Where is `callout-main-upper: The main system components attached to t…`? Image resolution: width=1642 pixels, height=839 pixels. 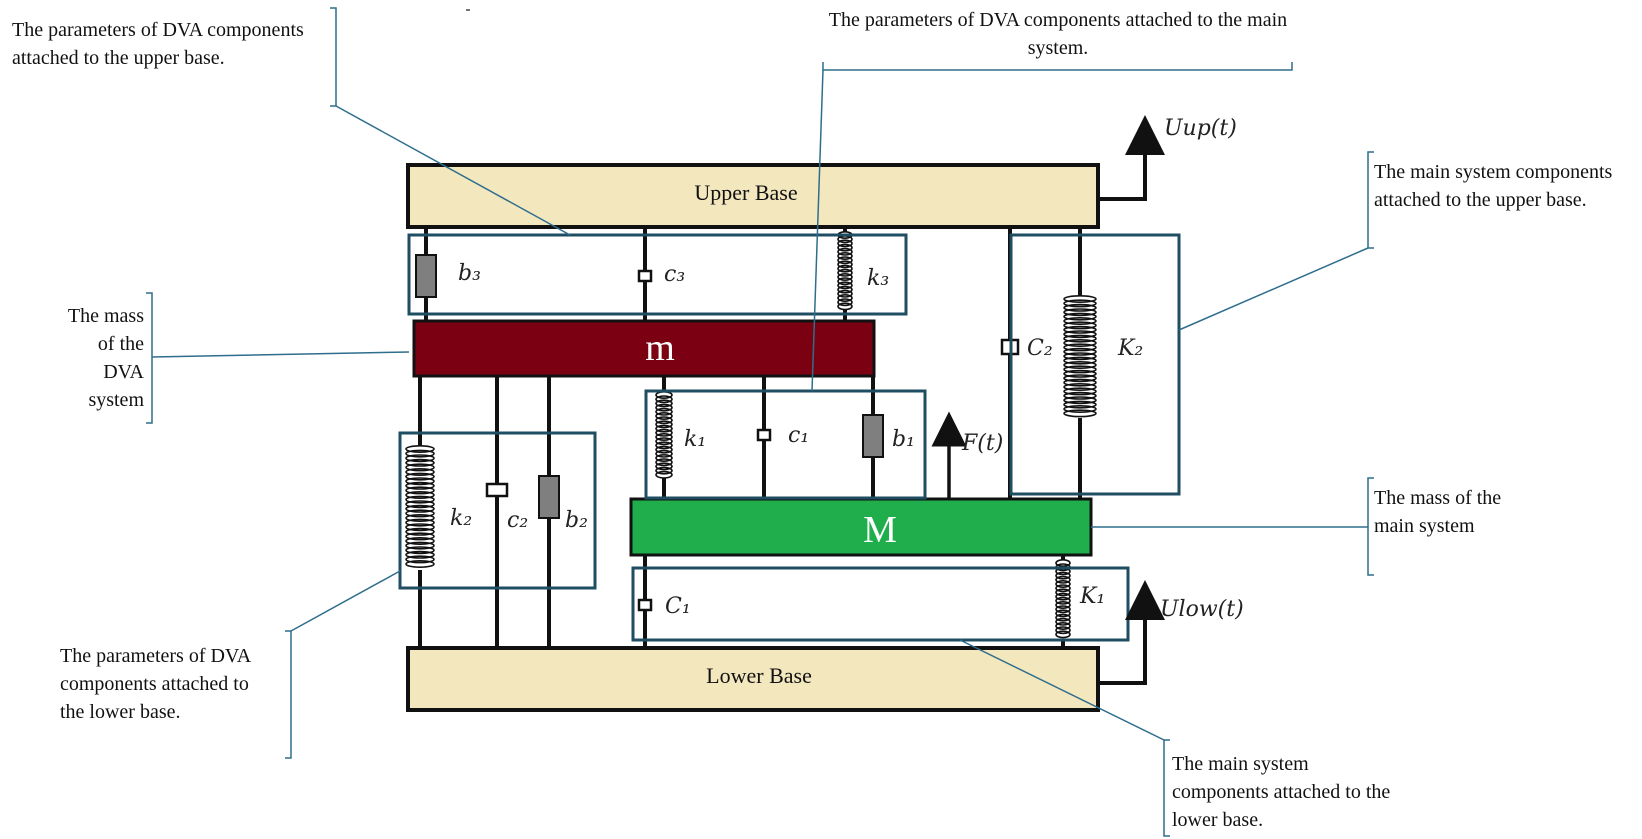 callout-main-upper: The main system components attached to t… is located at coordinates (1493, 186).